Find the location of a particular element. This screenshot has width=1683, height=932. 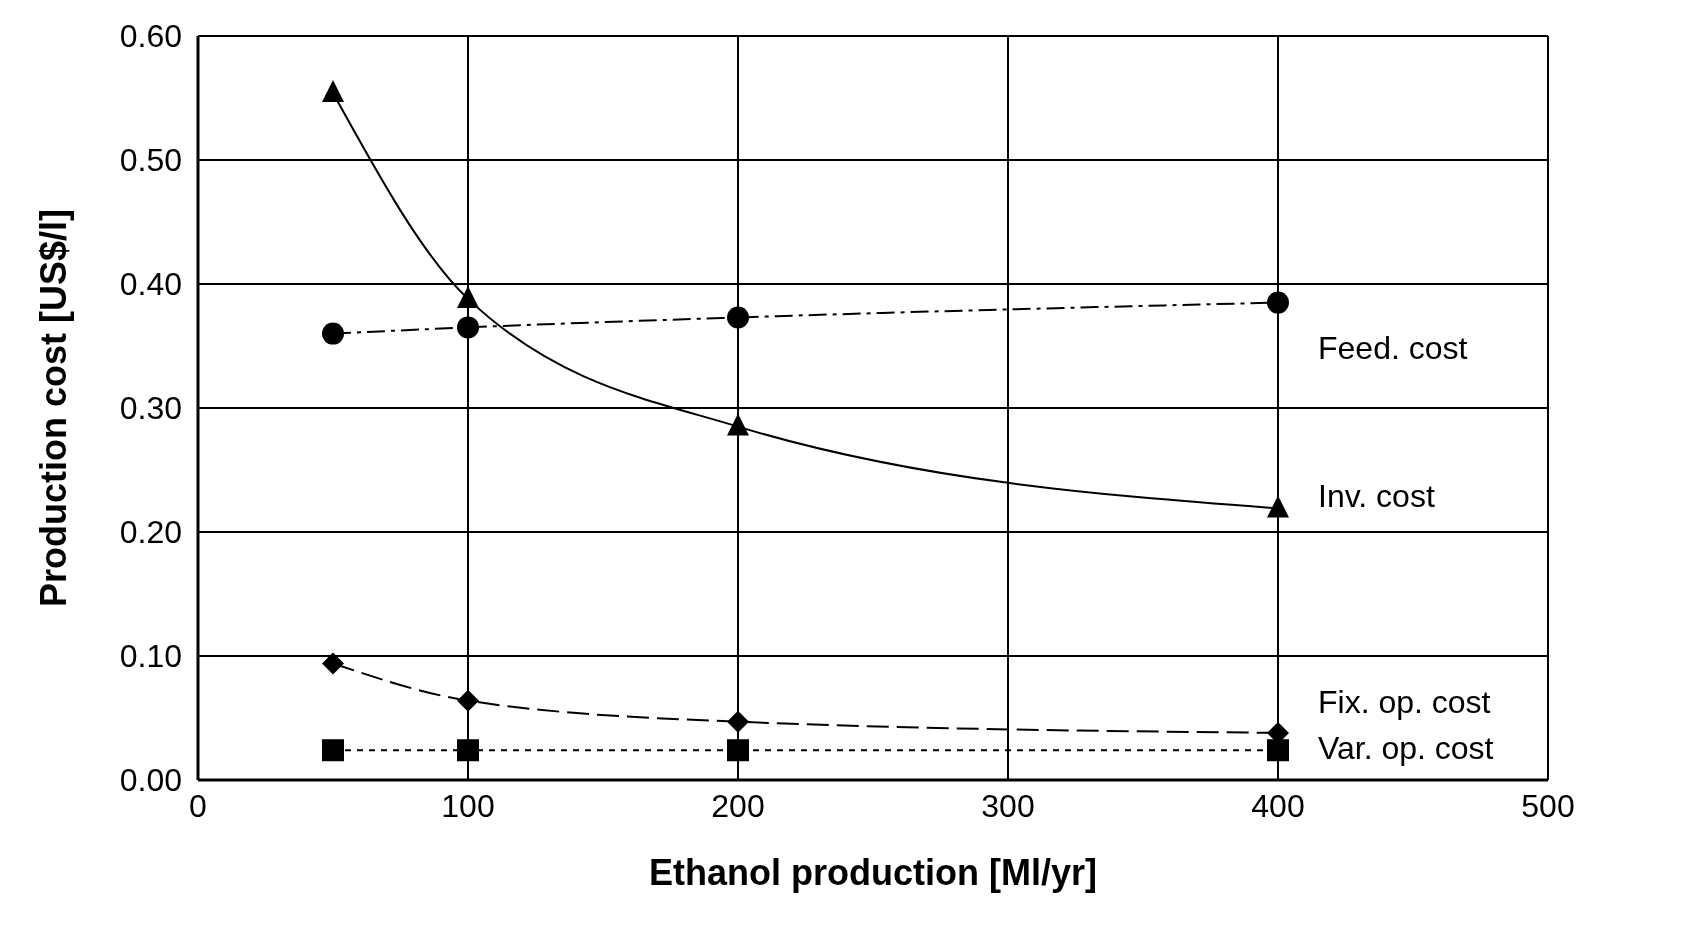

series-label: Var. op. cost is located at coordinates (1406, 747).